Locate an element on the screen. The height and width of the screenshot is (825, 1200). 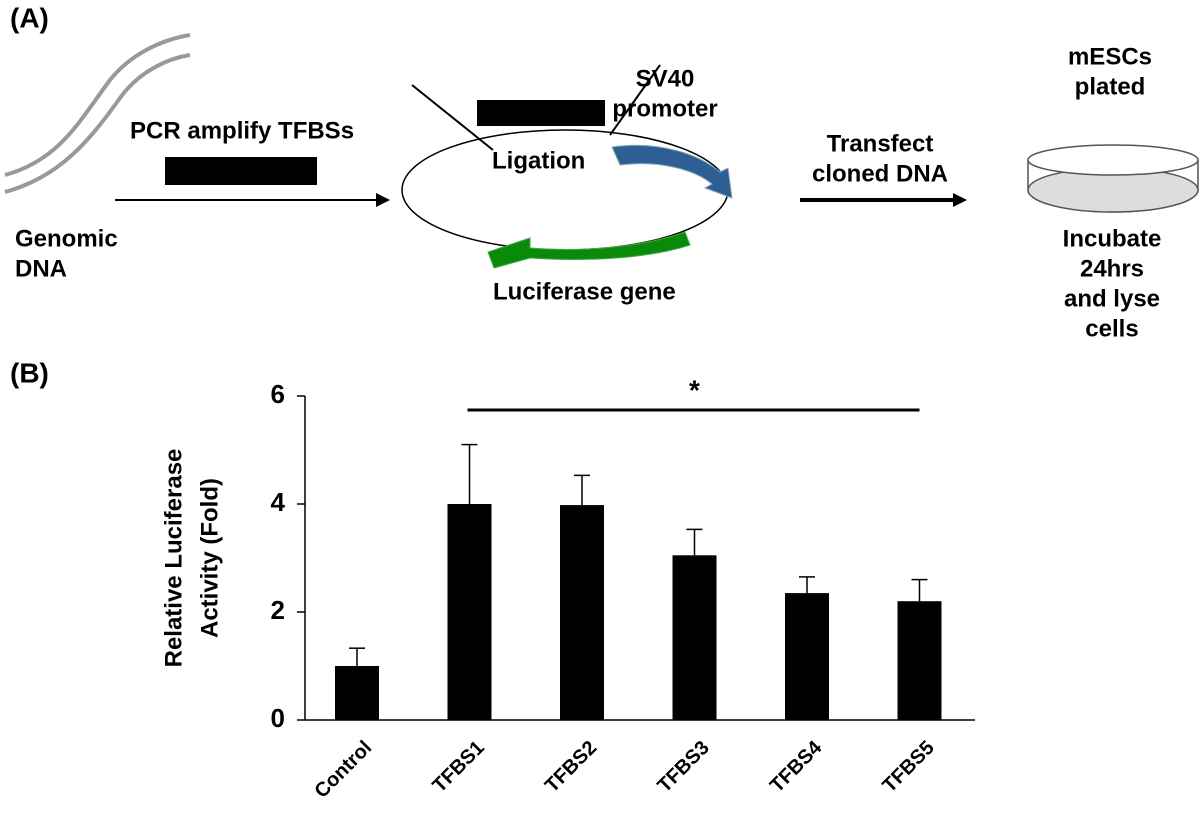
label: Luciferase gene is located at coordinates (584, 291).